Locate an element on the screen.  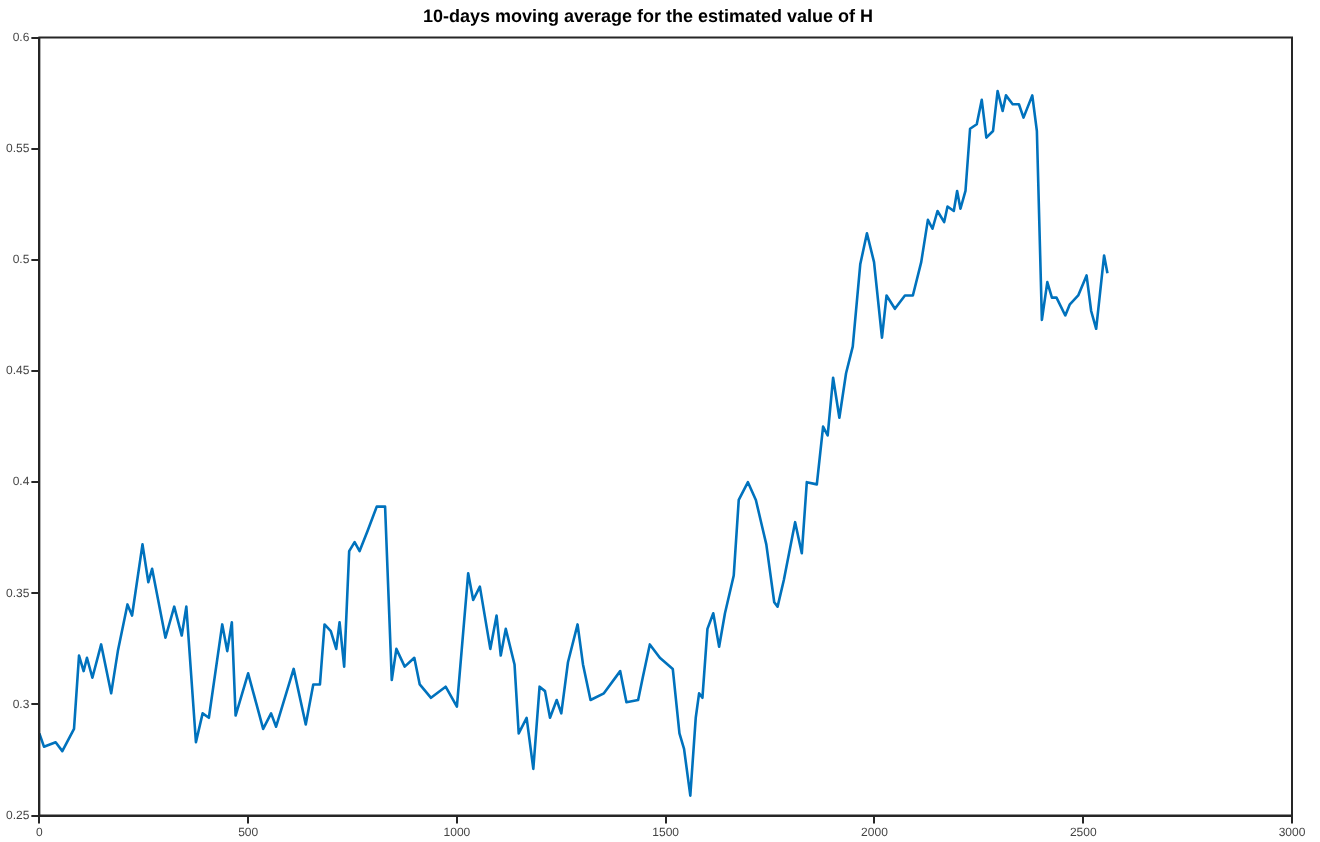
chart-title: 10-days moving average for the estimated value of H is located at coordinates (648, 15).